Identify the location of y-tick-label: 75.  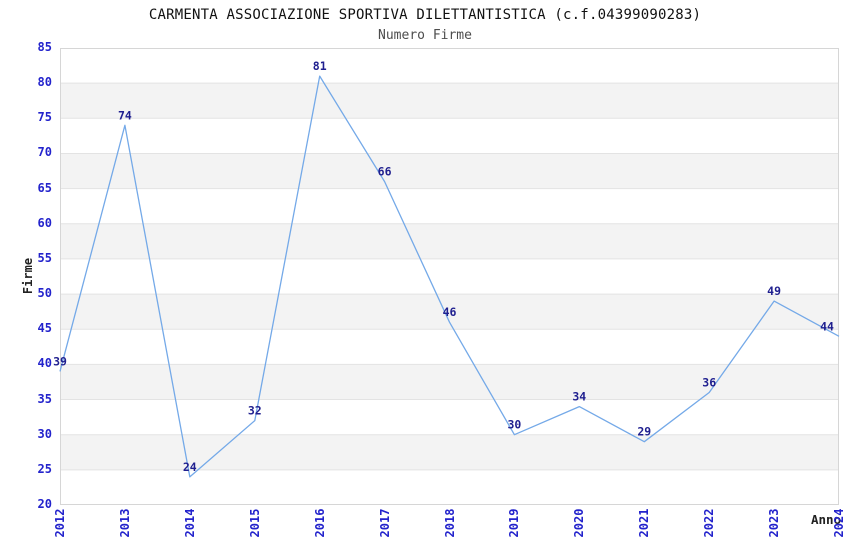
(44, 117).